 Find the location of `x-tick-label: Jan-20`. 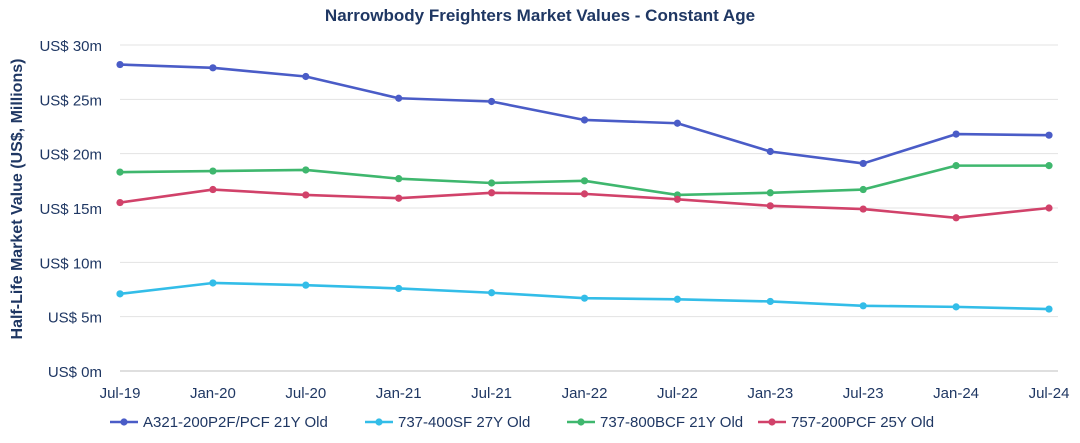

x-tick-label: Jan-20 is located at coordinates (213, 393).